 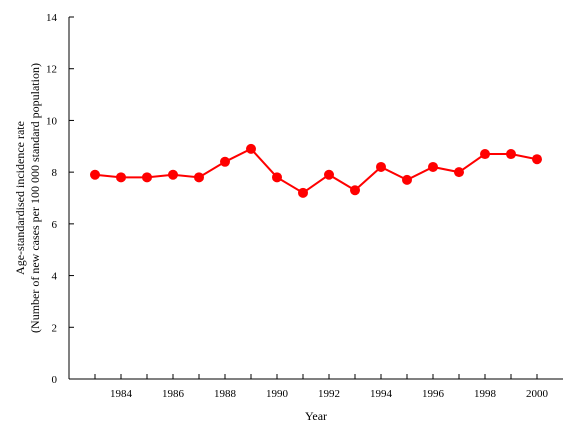 I want to click on x-tick-label: 1996, so click(x=433, y=394).